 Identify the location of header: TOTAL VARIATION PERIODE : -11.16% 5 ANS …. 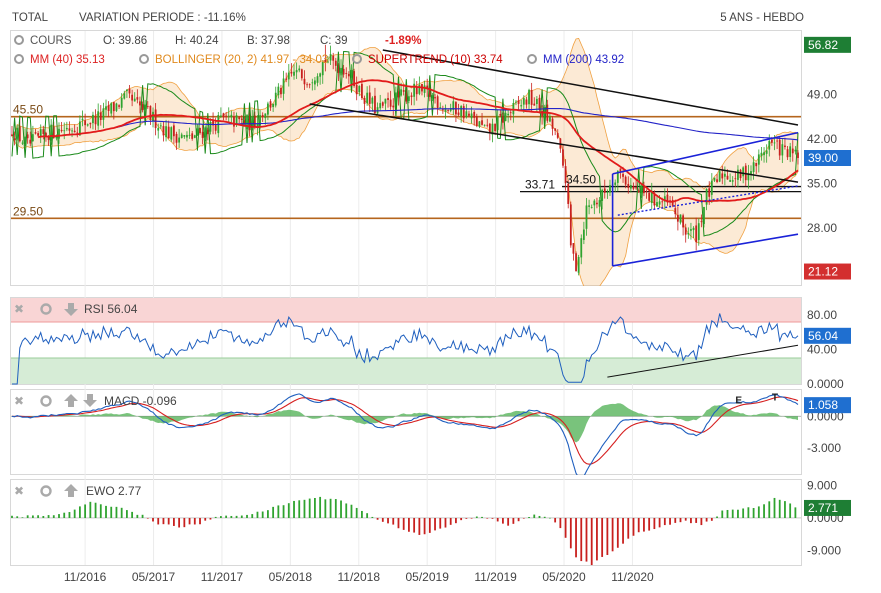
(408, 18).